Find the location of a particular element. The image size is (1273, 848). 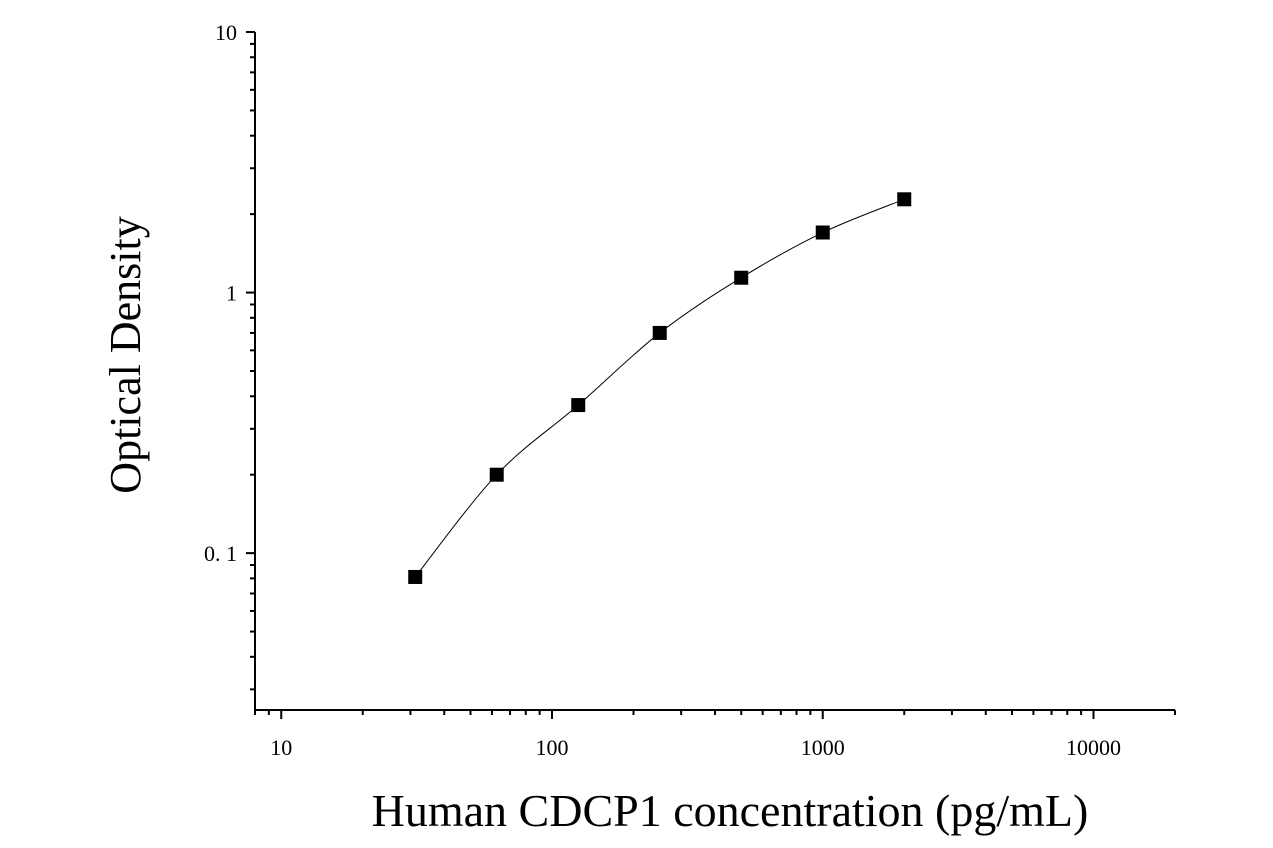

x-tick-label: 10000 is located at coordinates (1093, 747).